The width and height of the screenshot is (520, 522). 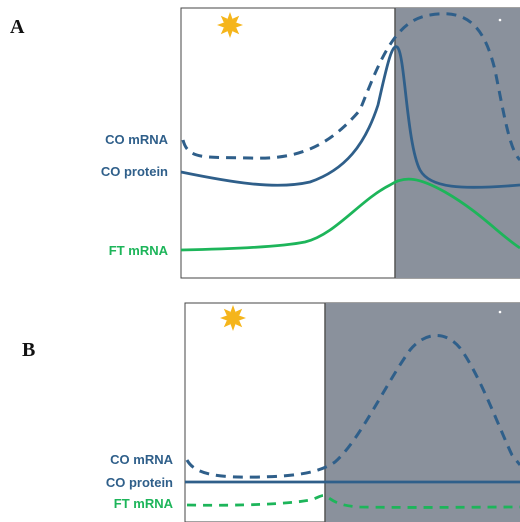 What do you see at coordinates (141, 459) in the screenshot?
I see `panel-b-co-mrna-label: CO mRNA` at bounding box center [141, 459].